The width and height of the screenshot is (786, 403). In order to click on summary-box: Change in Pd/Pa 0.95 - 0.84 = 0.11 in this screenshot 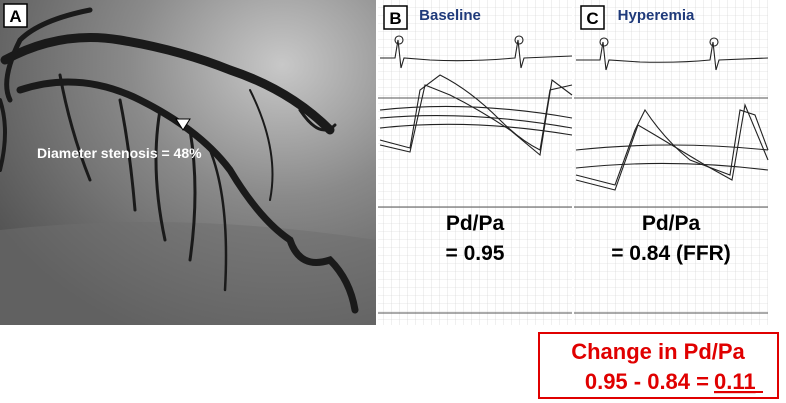, I will do `click(658, 365)`.